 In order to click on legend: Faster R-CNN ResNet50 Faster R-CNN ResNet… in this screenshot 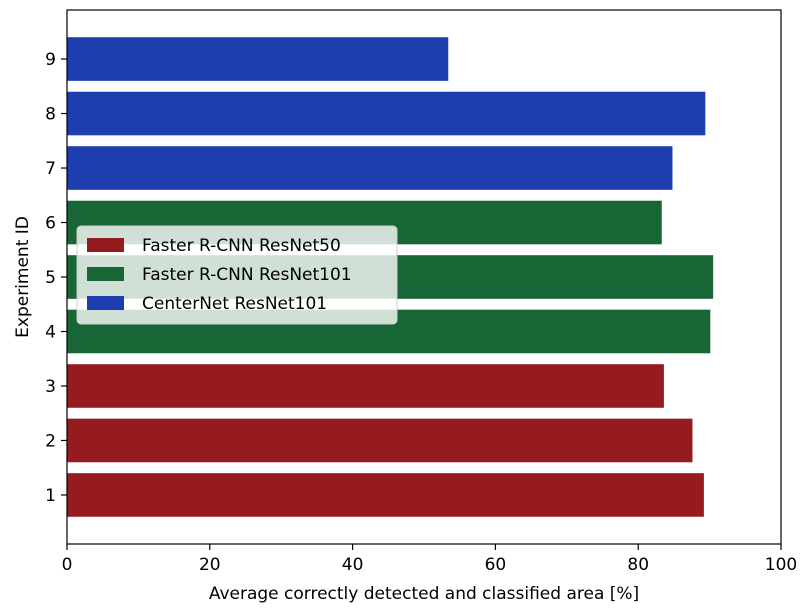, I will do `click(237, 275)`.